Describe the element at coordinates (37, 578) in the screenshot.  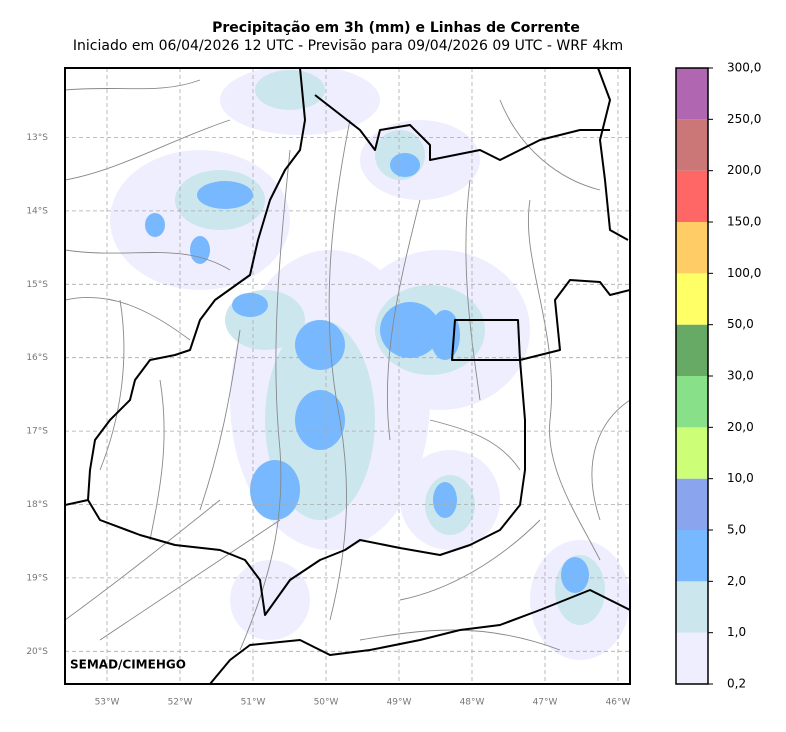
I see `lat-label: 19°S` at that location.